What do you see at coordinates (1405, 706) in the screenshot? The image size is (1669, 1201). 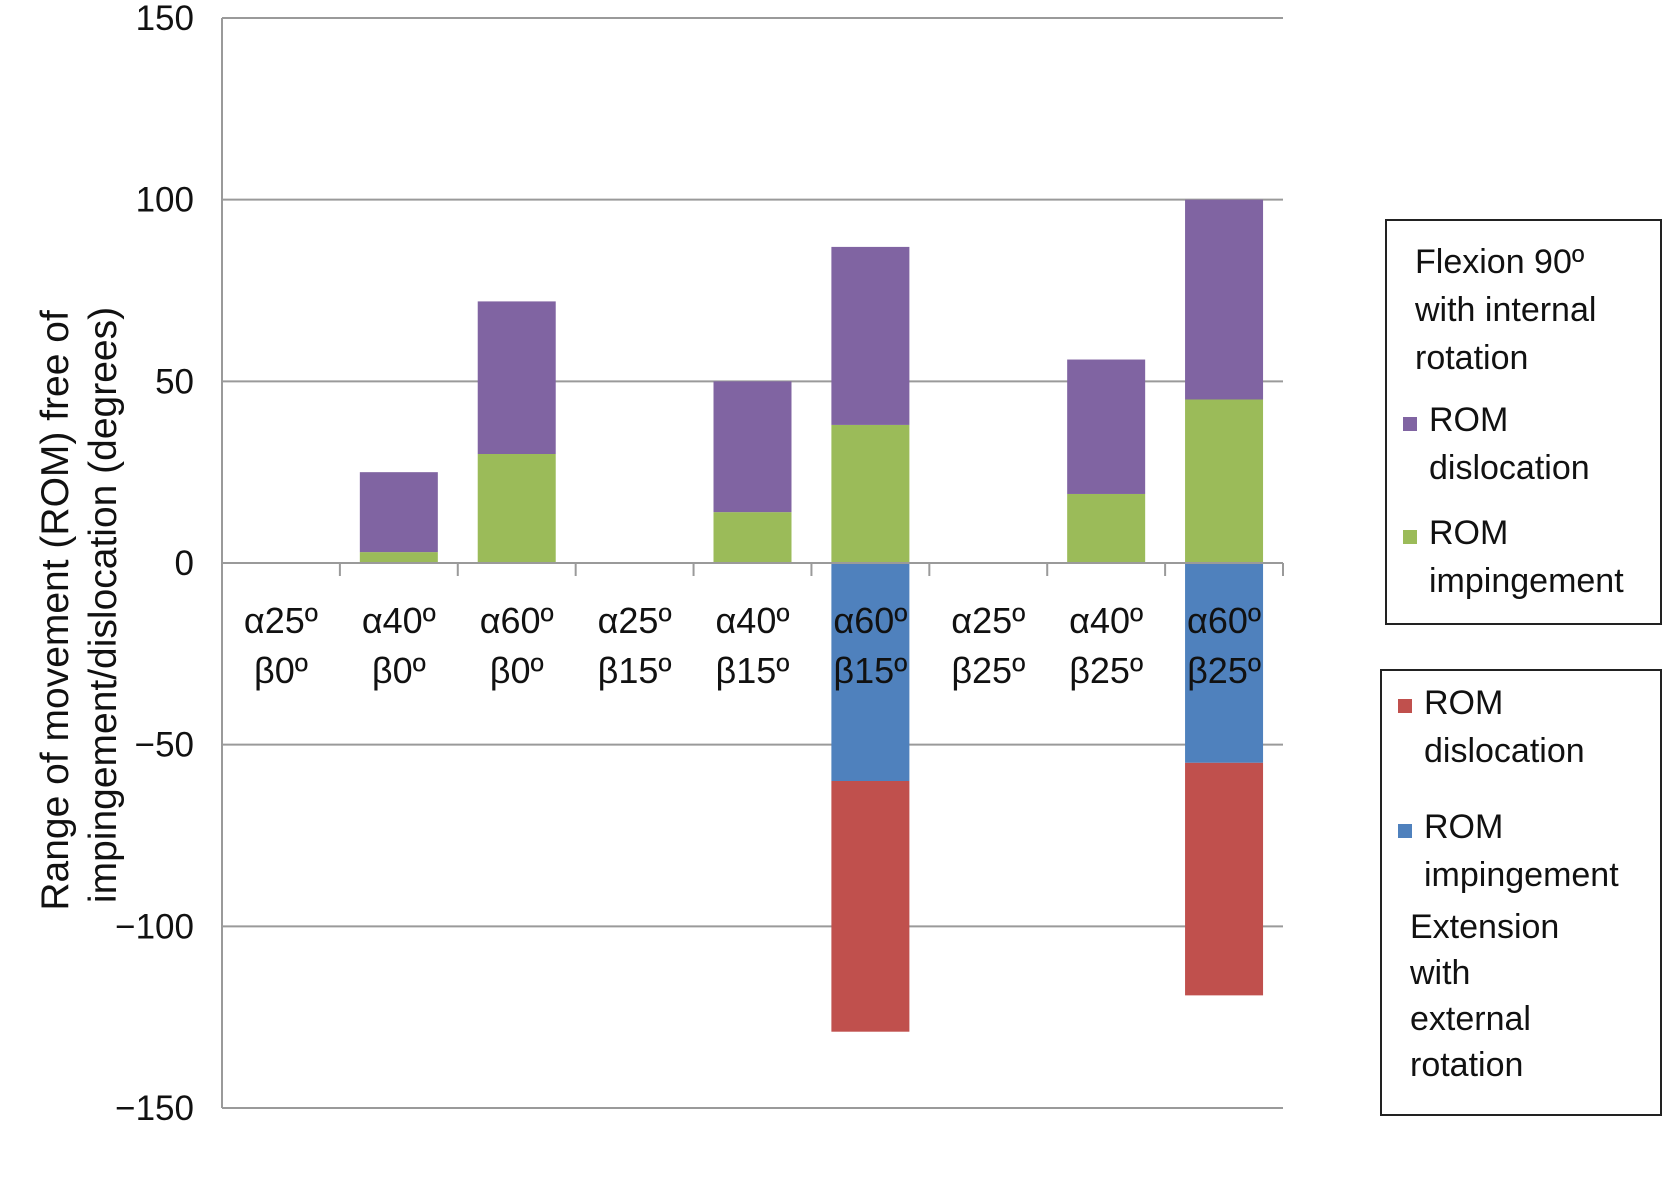 I see `legend-swatch-extension-dislocation` at bounding box center [1405, 706].